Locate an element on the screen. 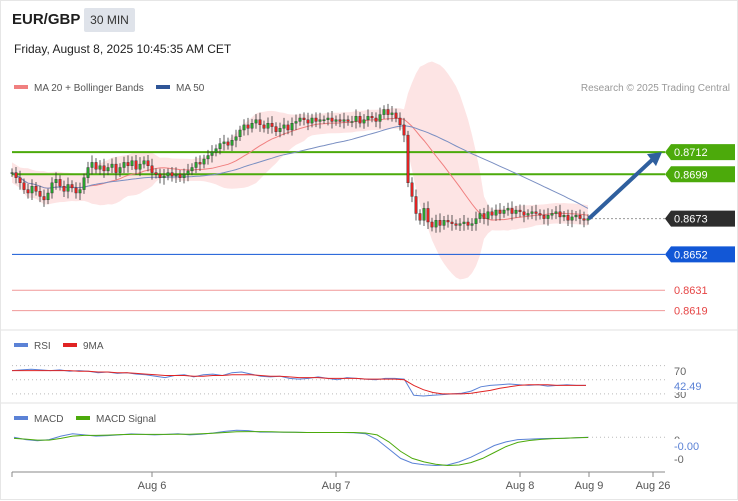 This screenshot has height=501, width=738. forecast-arrow-layer is located at coordinates (625, 186).